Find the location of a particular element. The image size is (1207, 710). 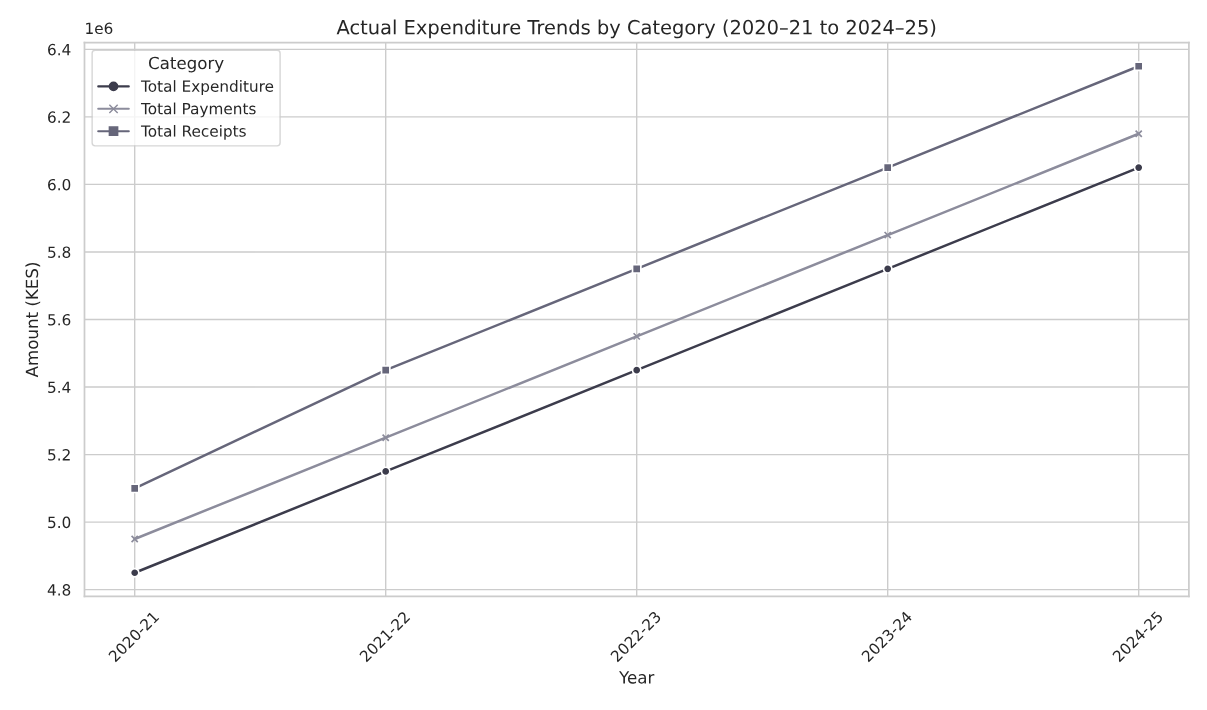

y-axis-title: Amount (KES) is located at coordinates (33, 320).